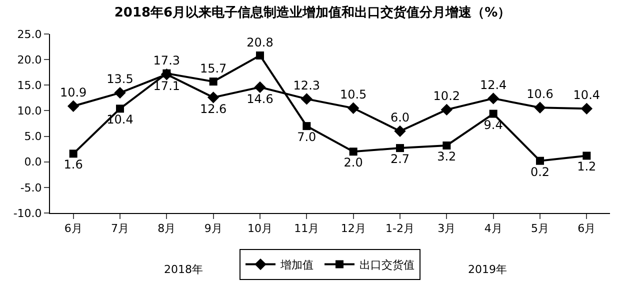  I want to click on text: 2019年, so click(487, 269).